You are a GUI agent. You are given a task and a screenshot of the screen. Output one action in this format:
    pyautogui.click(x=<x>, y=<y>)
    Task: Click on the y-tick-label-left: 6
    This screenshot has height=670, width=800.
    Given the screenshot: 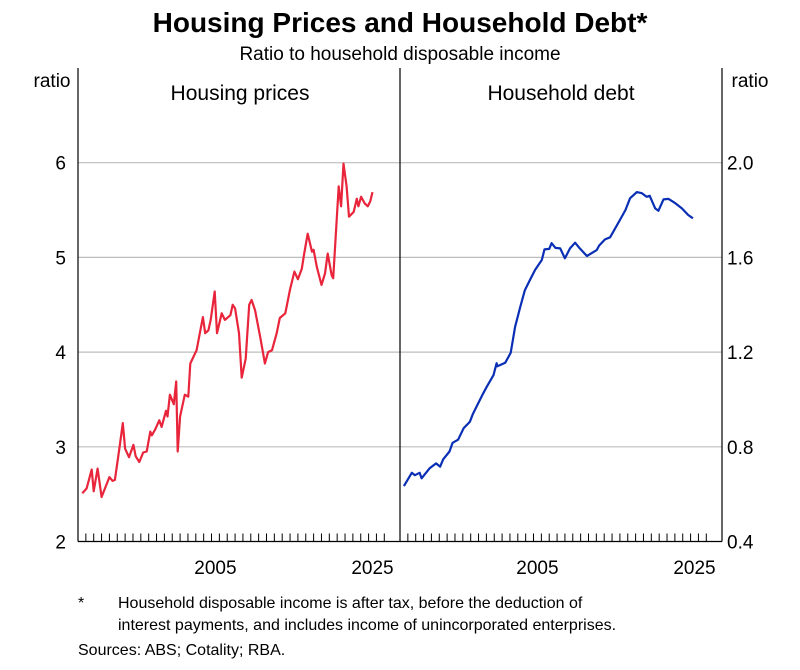 What is the action you would take?
    pyautogui.click(x=60, y=164)
    